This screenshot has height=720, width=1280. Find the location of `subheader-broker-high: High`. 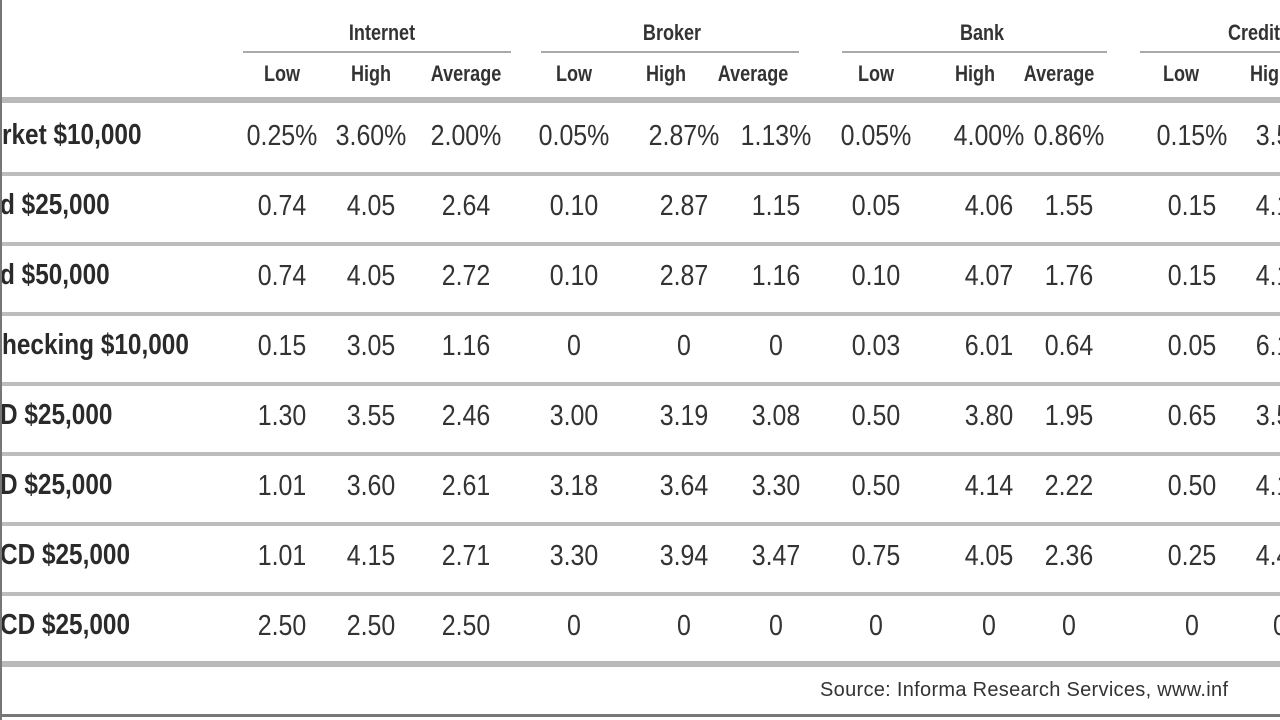

subheader-broker-high: High is located at coordinates (666, 73).